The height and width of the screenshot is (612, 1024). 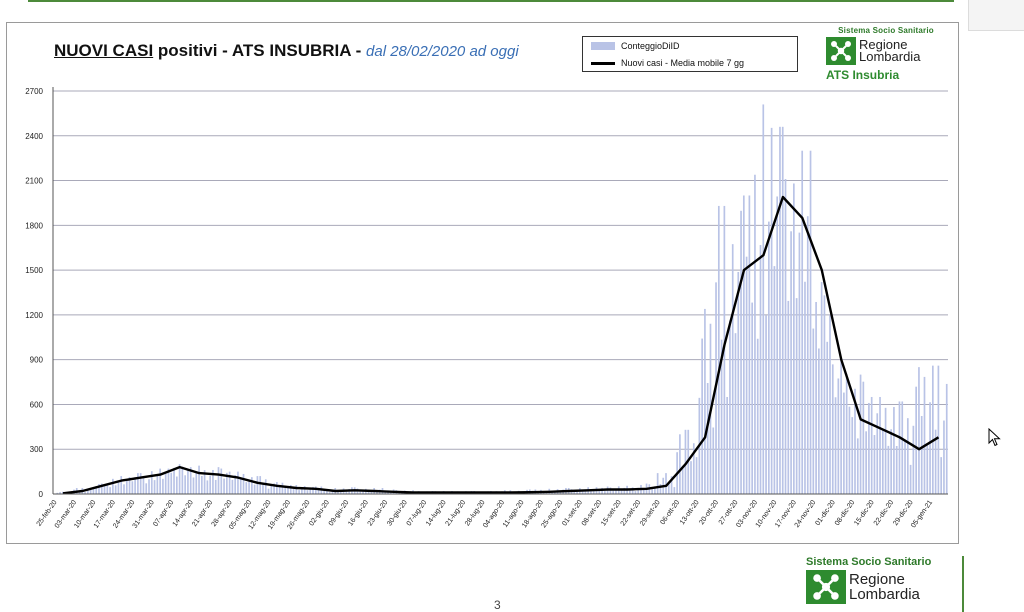 I want to click on mouse-cursor-icon, so click(x=994, y=437).